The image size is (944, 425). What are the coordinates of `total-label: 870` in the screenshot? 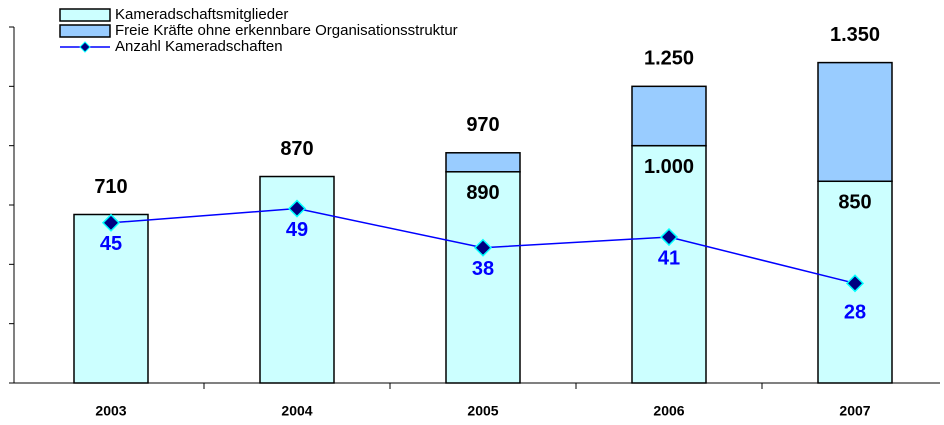 It's located at (296, 149).